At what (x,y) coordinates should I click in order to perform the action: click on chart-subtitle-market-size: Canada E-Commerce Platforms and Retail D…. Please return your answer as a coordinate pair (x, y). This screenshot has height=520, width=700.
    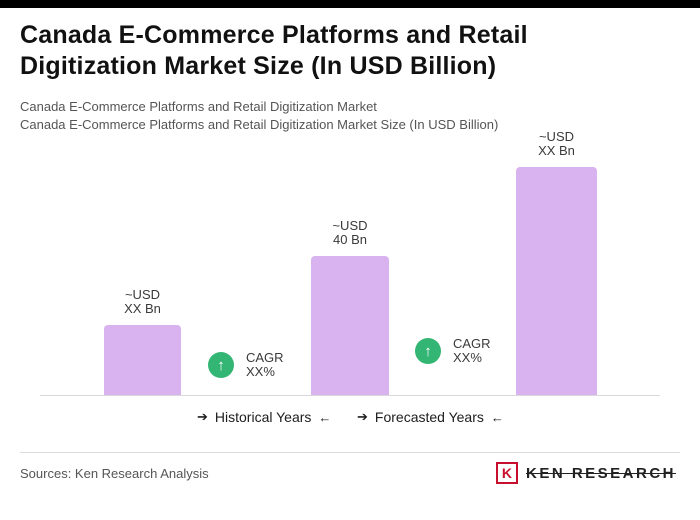
    Looking at the image, I should click on (259, 124).